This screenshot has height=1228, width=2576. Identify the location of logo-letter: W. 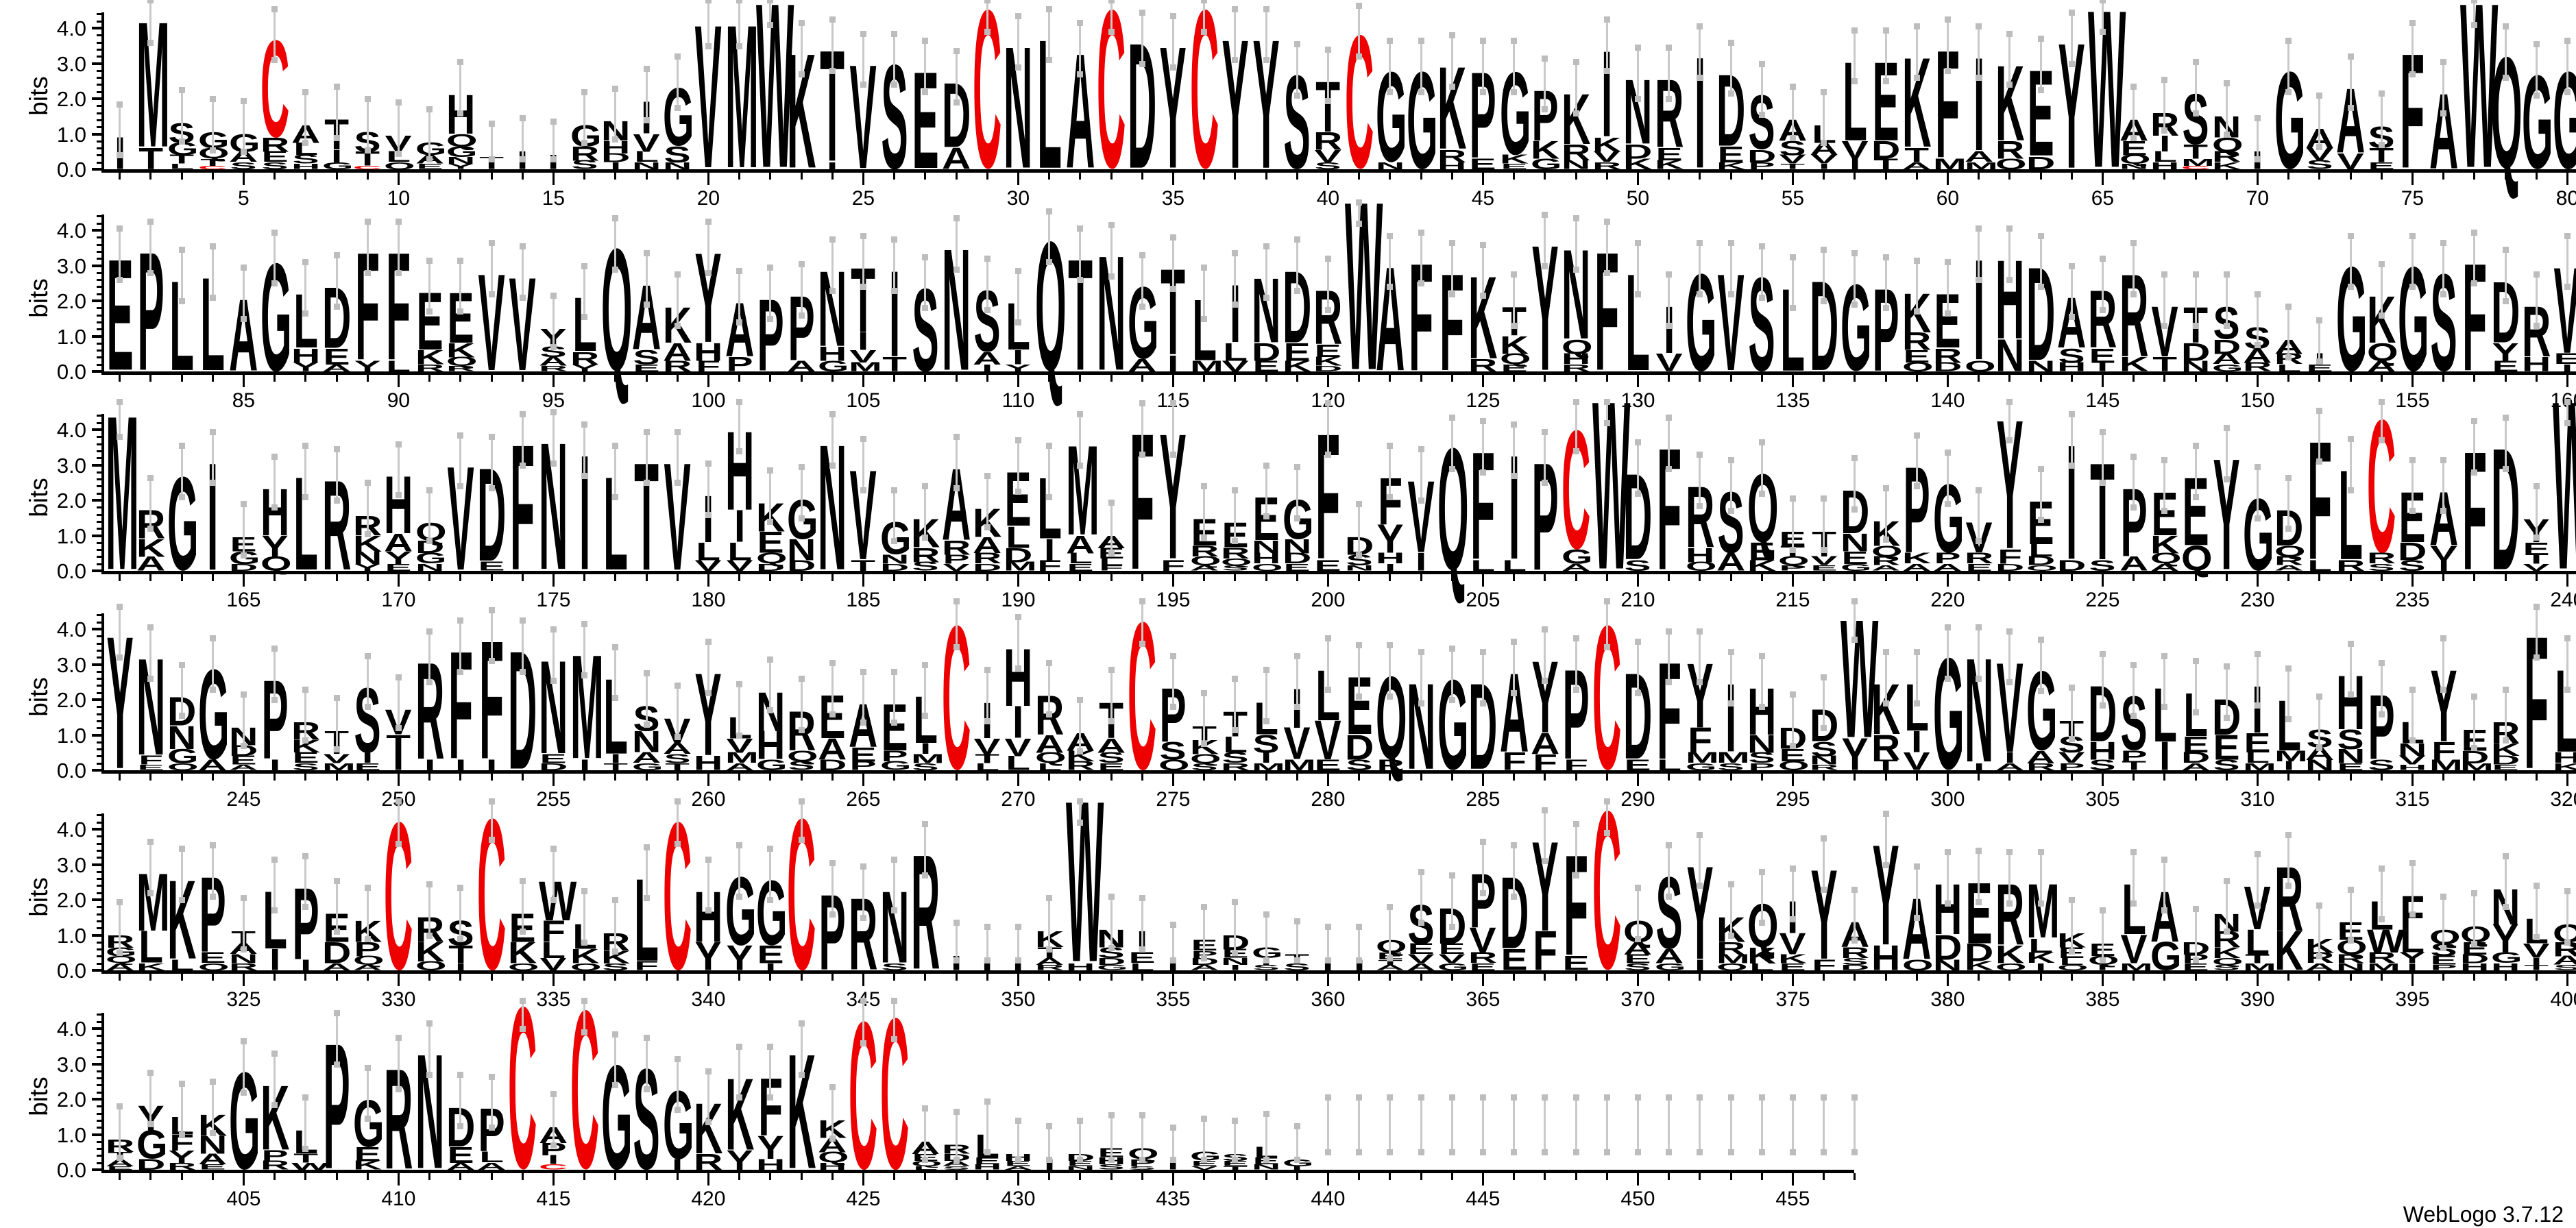
(2479, 109).